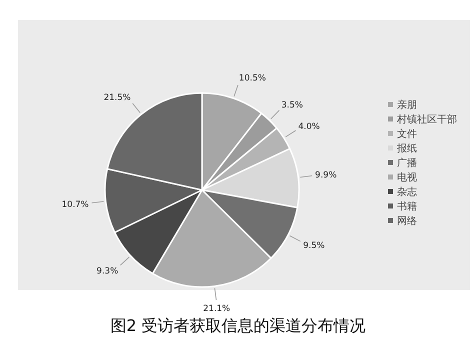 Image resolution: width=476 pixels, height=361 pixels. Describe the element at coordinates (407, 163) in the screenshot. I see `legend-label: 广播` at that location.